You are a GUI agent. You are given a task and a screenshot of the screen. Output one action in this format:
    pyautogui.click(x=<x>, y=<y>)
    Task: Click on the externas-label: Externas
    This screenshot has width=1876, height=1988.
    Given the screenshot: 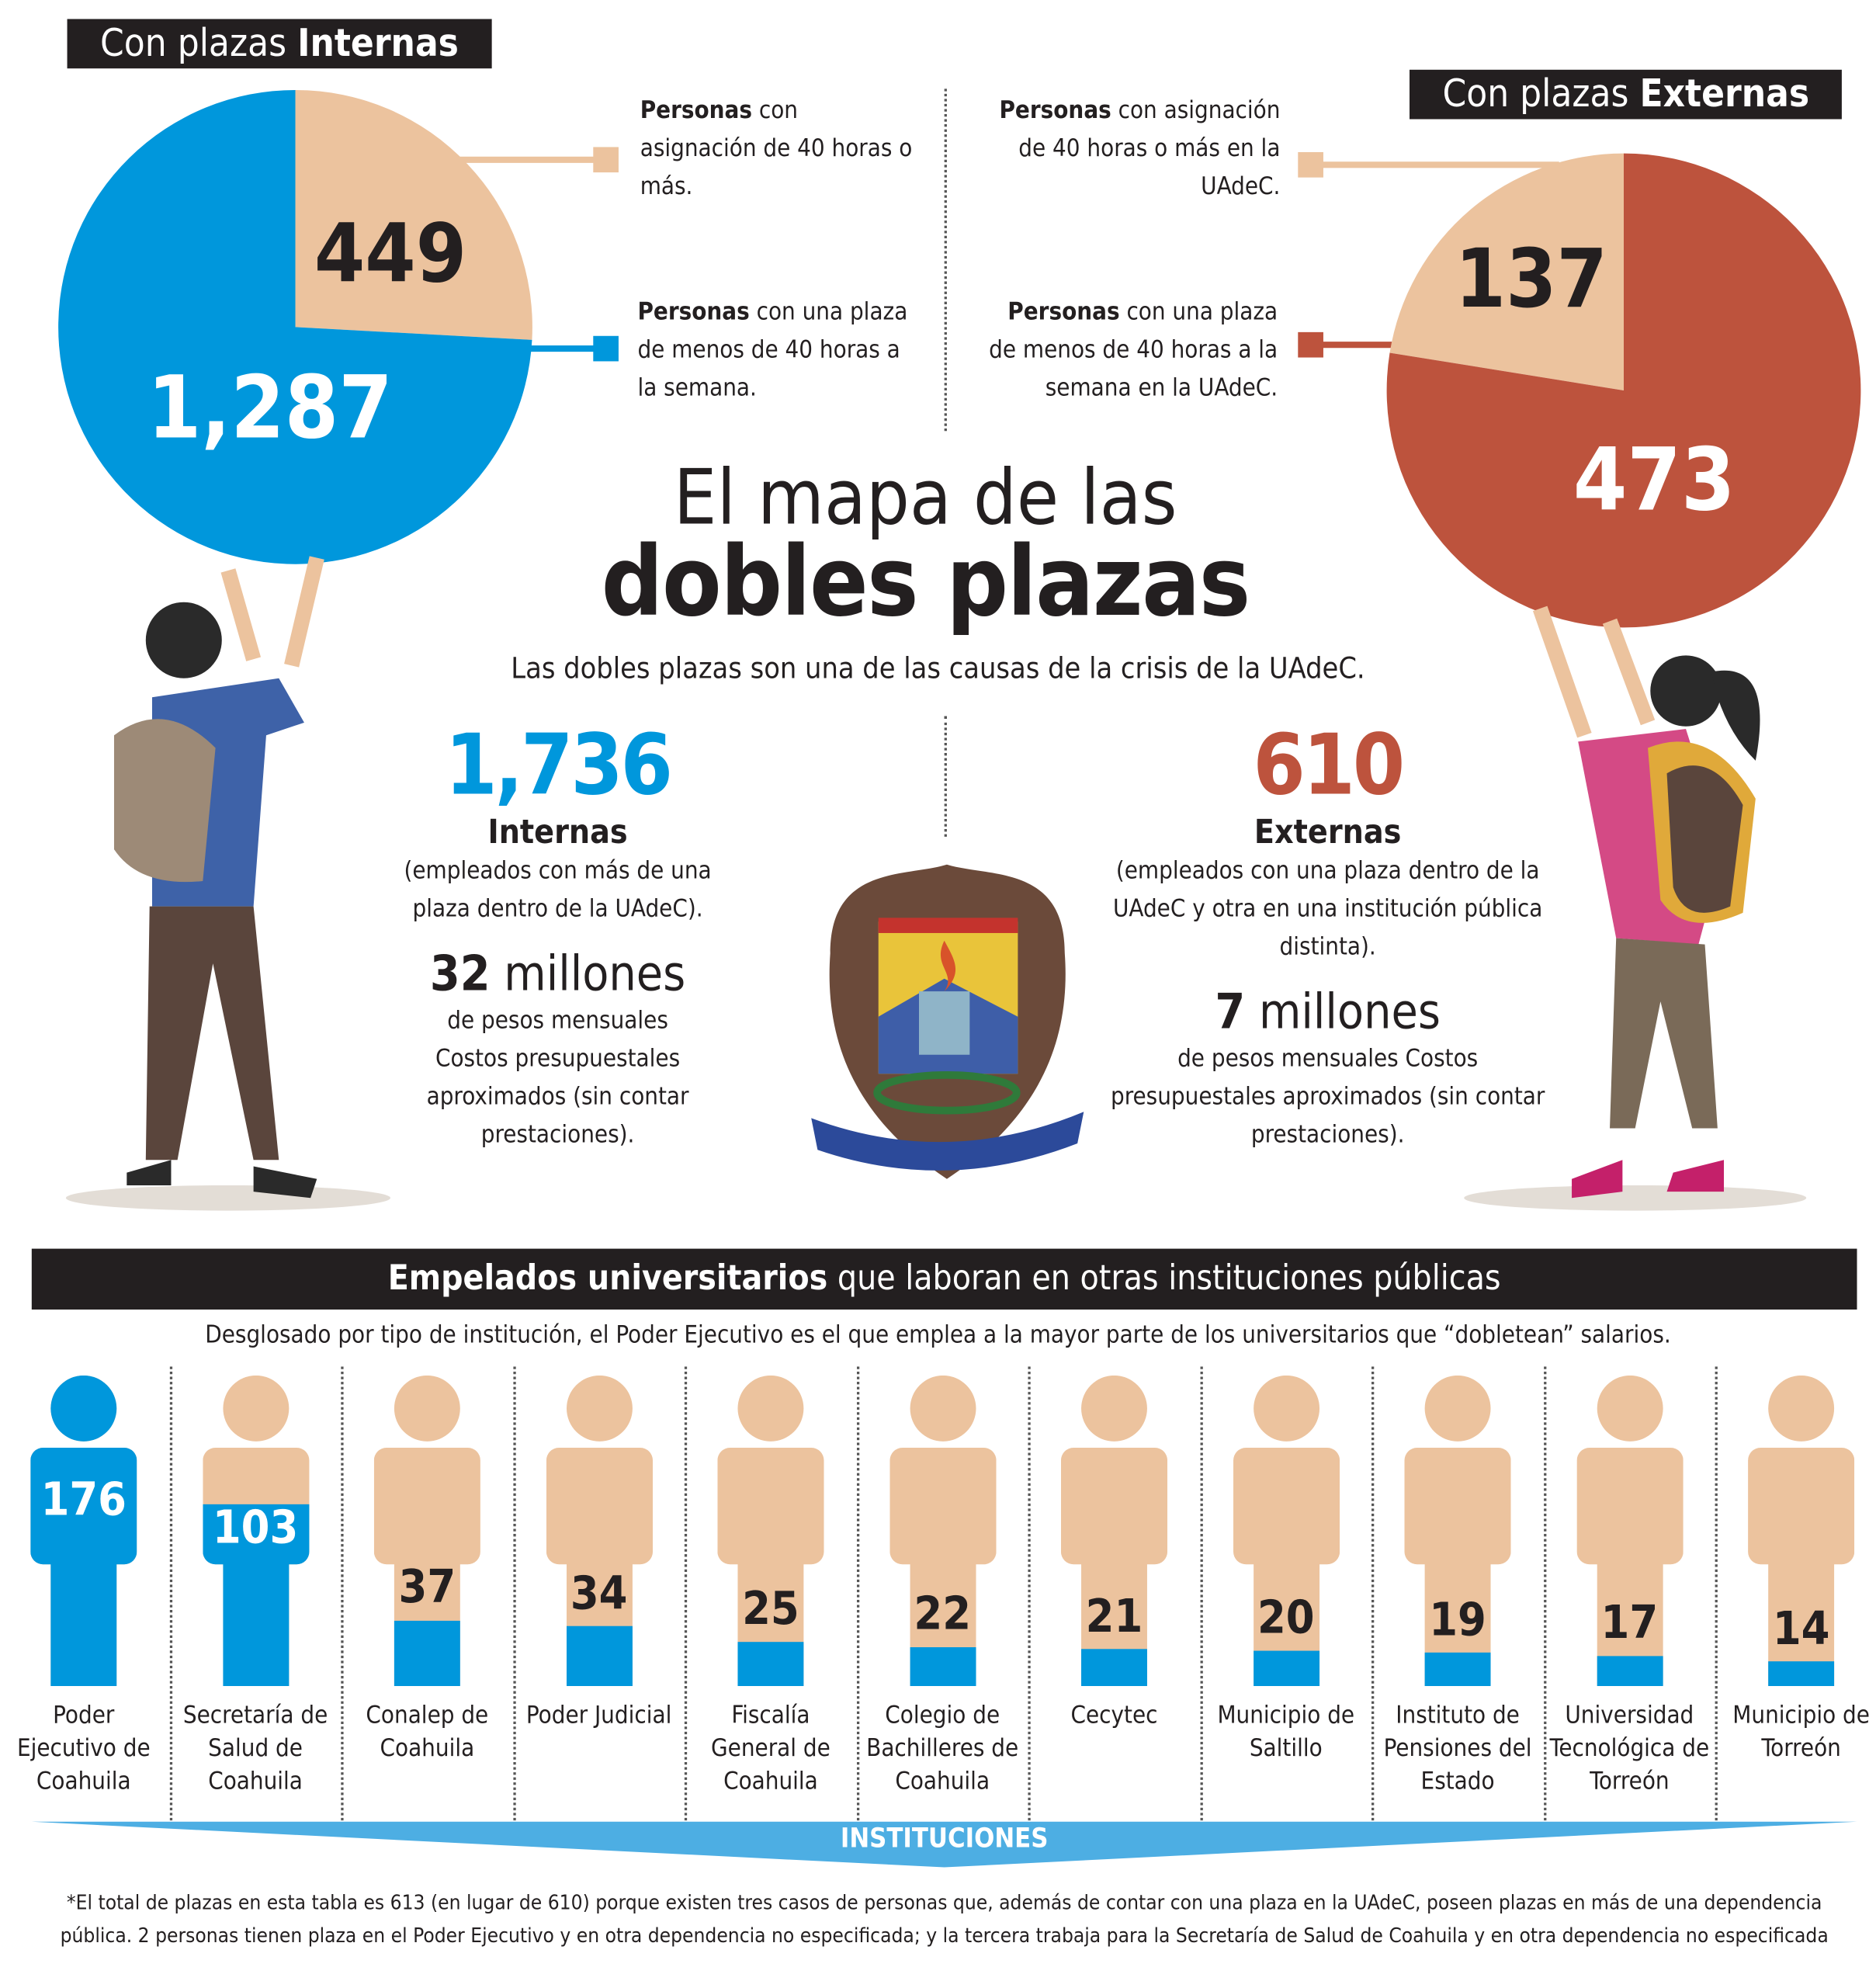 What is the action you would take?
    pyautogui.click(x=1328, y=833)
    